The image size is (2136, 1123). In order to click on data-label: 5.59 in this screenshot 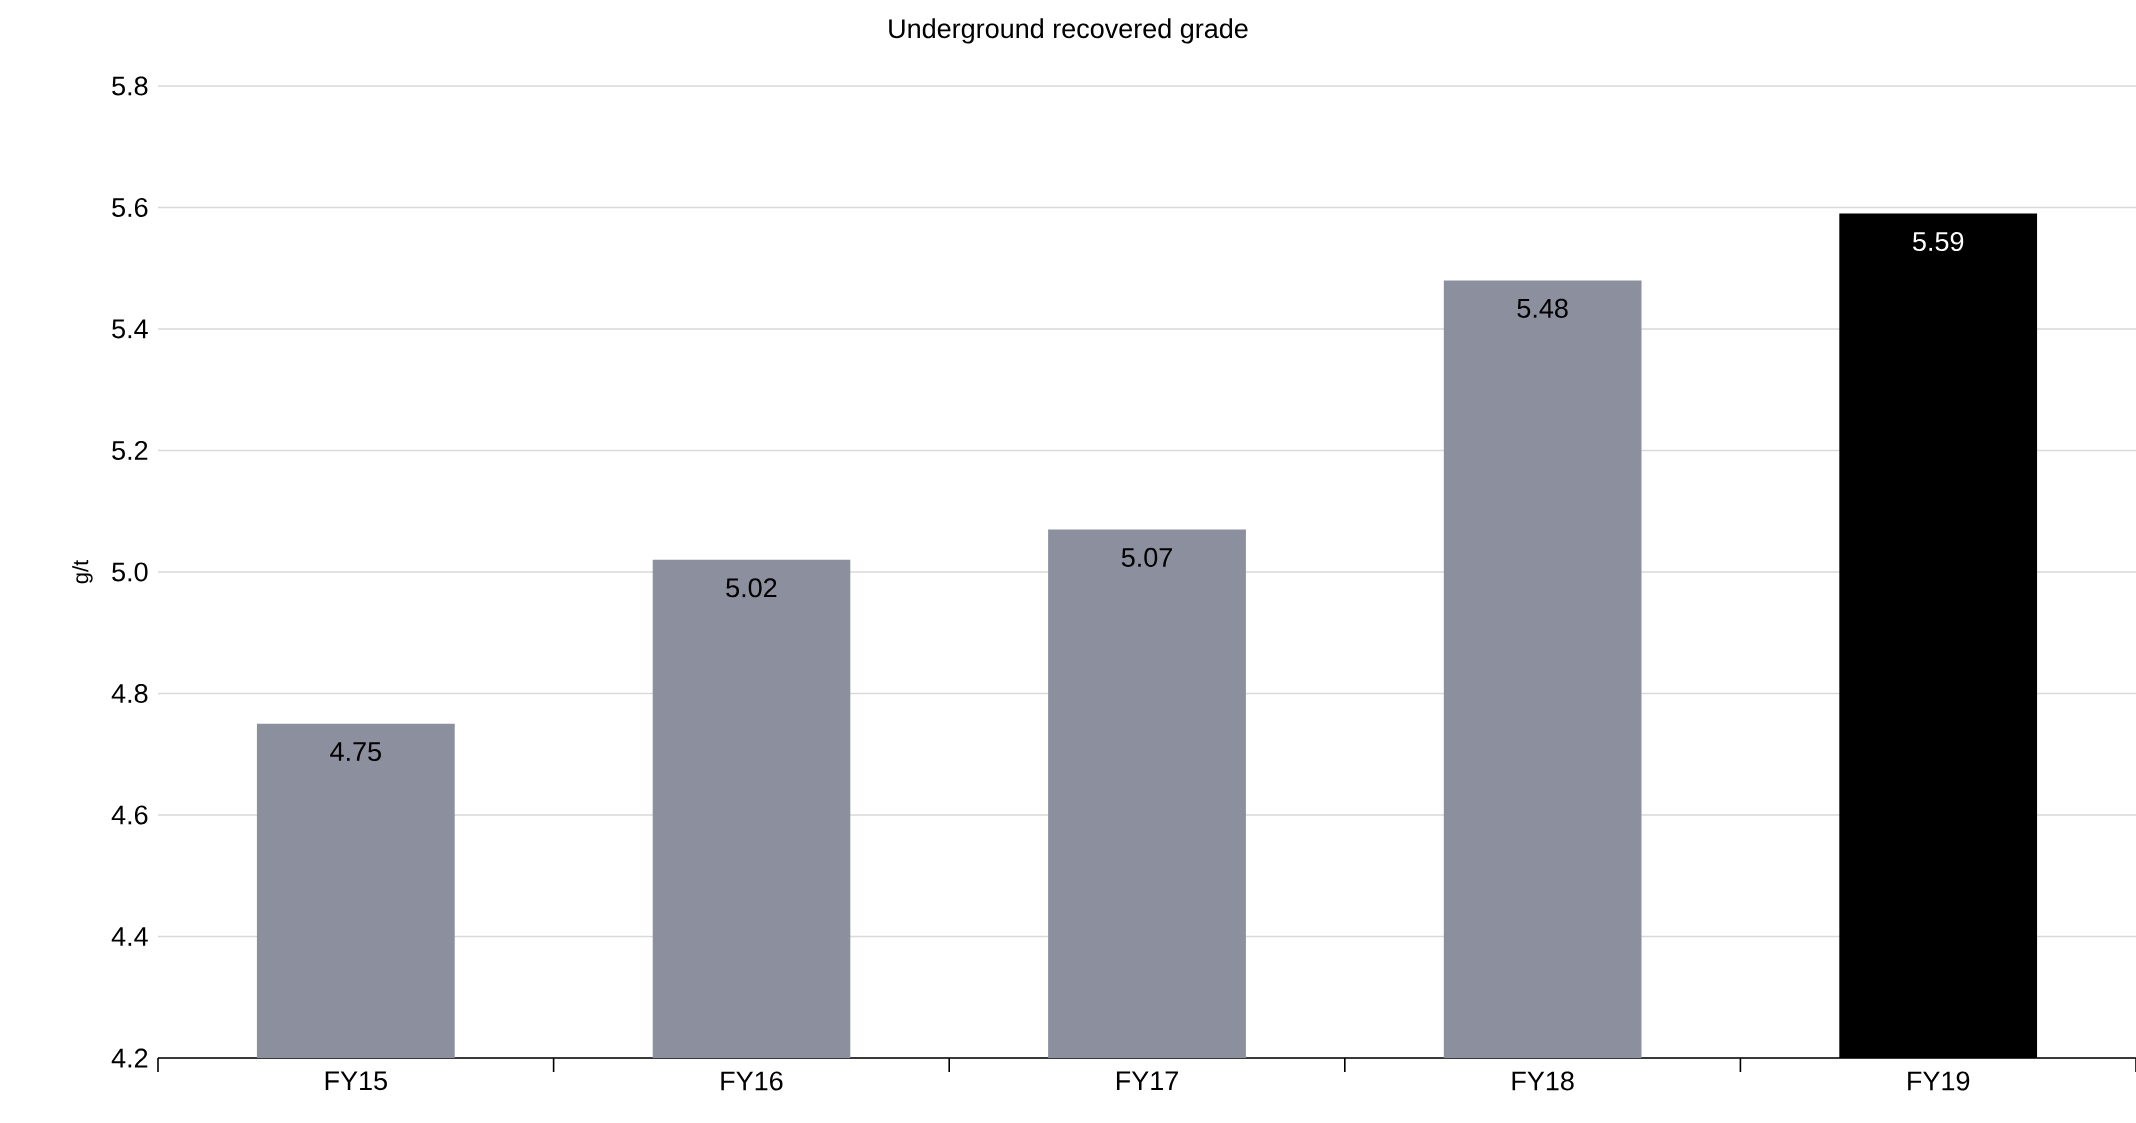, I will do `click(1938, 241)`.